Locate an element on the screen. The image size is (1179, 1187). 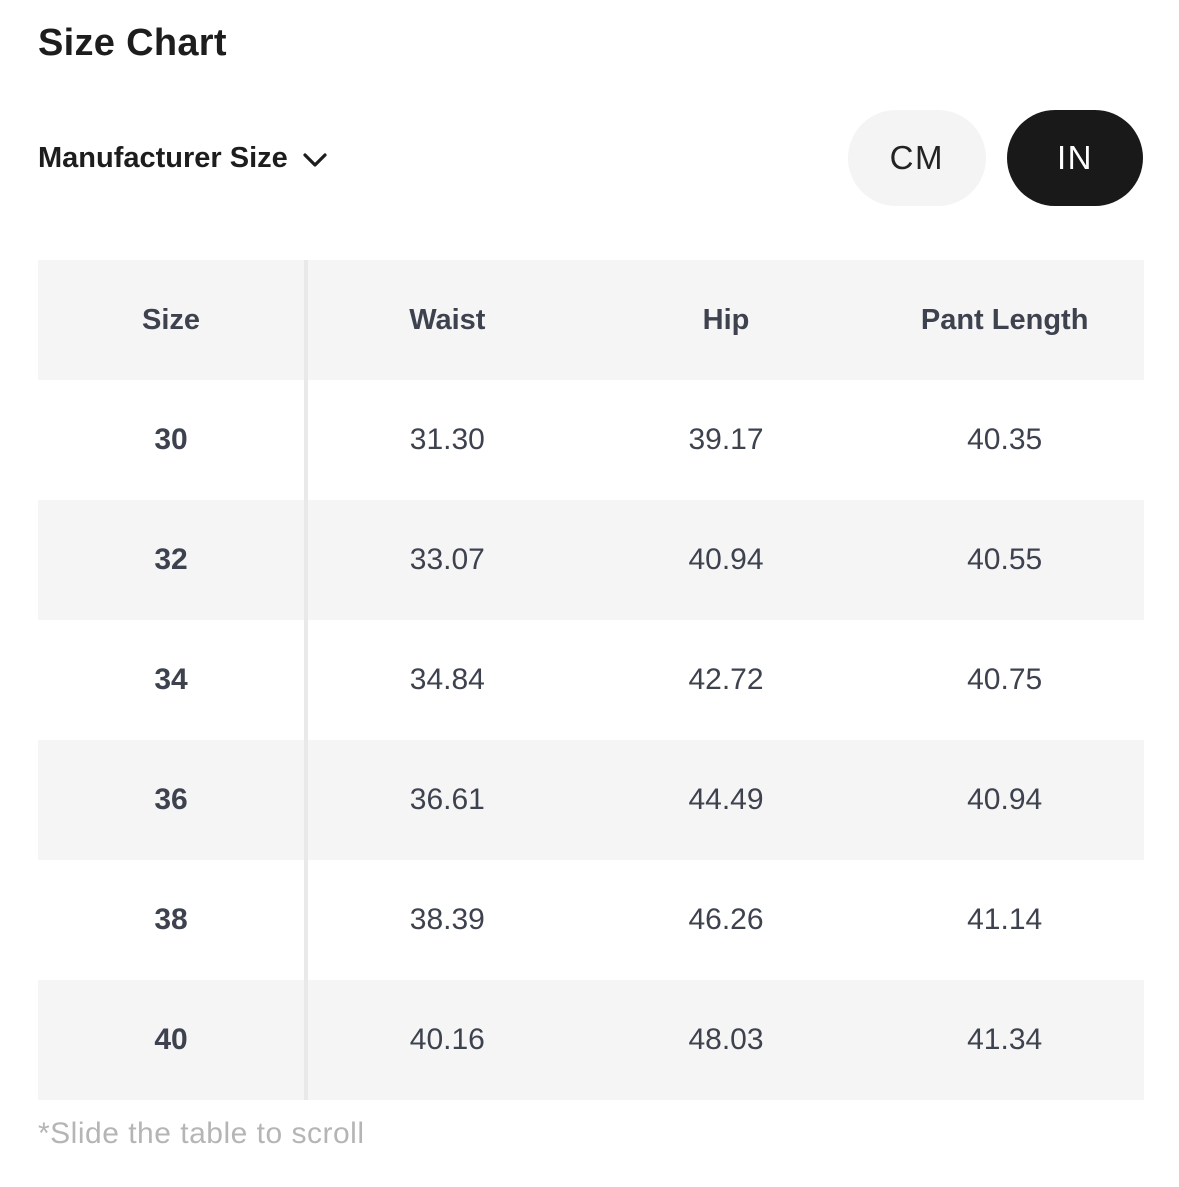
value-cell: 46.26 is located at coordinates (726, 920).